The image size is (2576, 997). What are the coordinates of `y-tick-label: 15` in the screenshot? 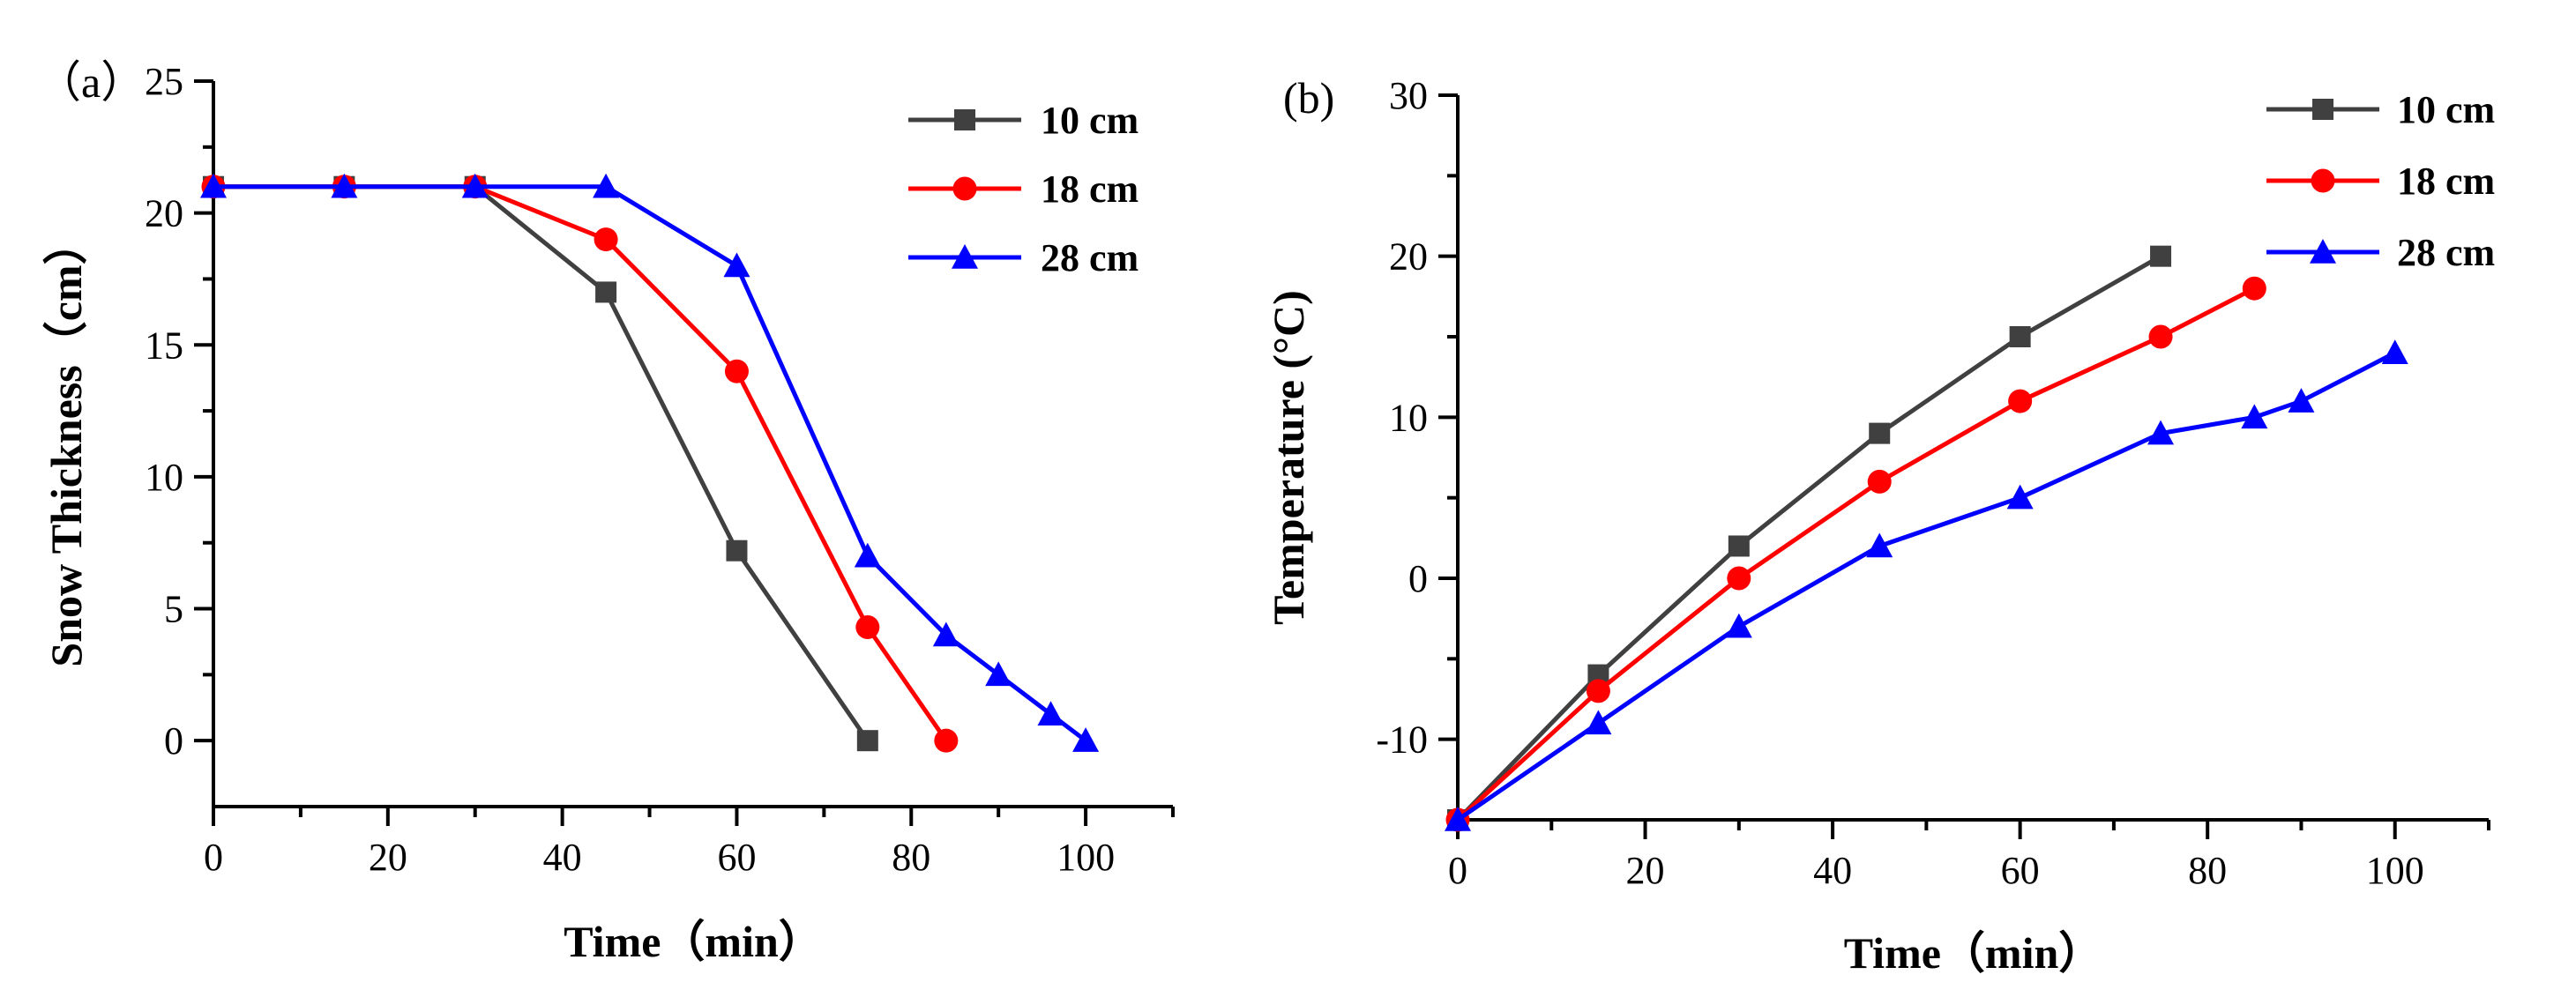 It's located at (164, 345).